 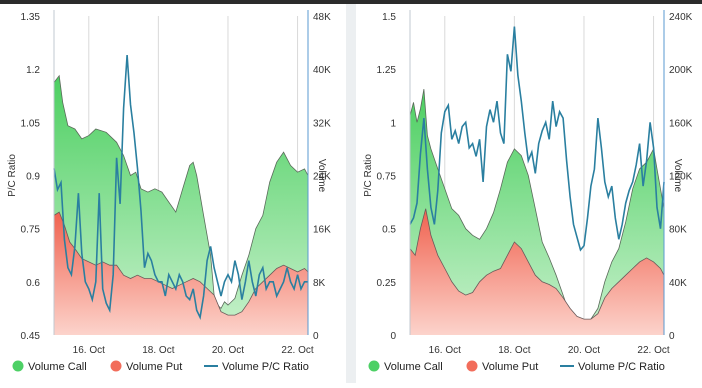 I want to click on left-y-tick-label: 0, so click(x=393, y=336).